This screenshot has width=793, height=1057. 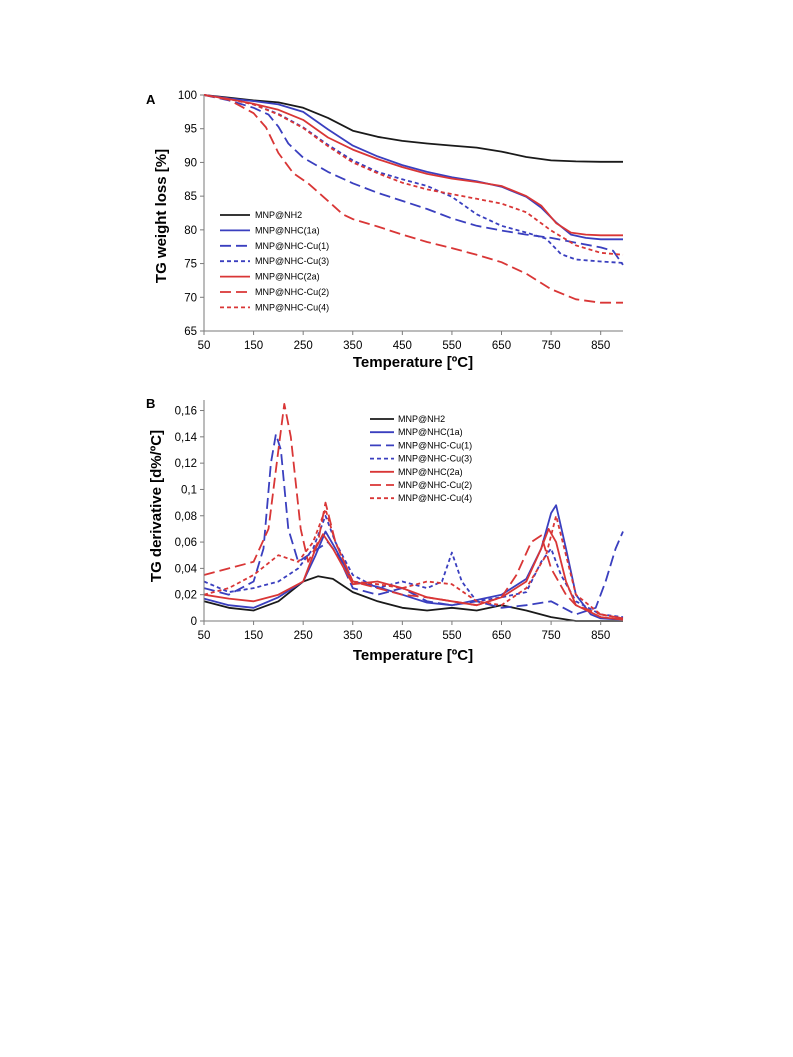 I want to click on y-tick-label: 70, so click(x=190, y=298).